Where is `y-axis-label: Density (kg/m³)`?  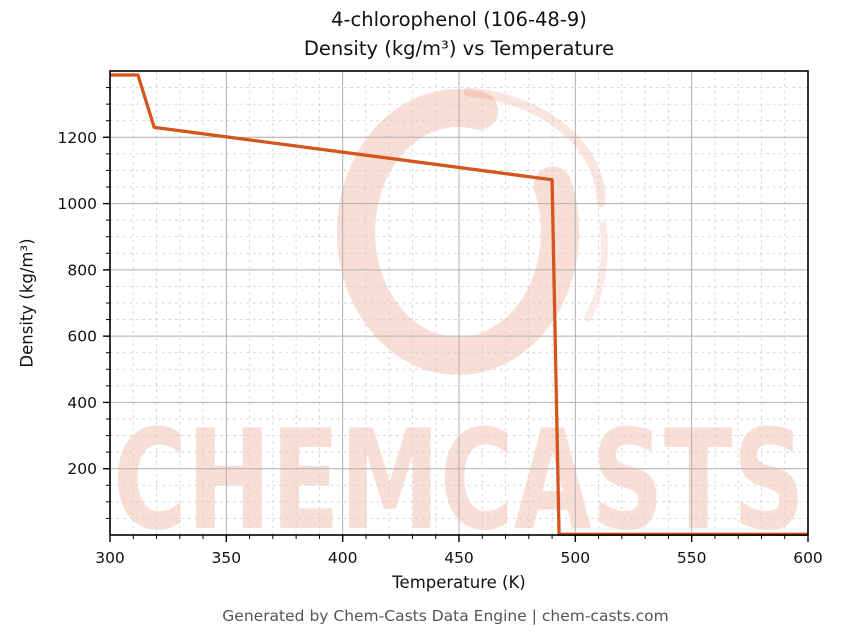 y-axis-label: Density (kg/m³) is located at coordinates (27, 303).